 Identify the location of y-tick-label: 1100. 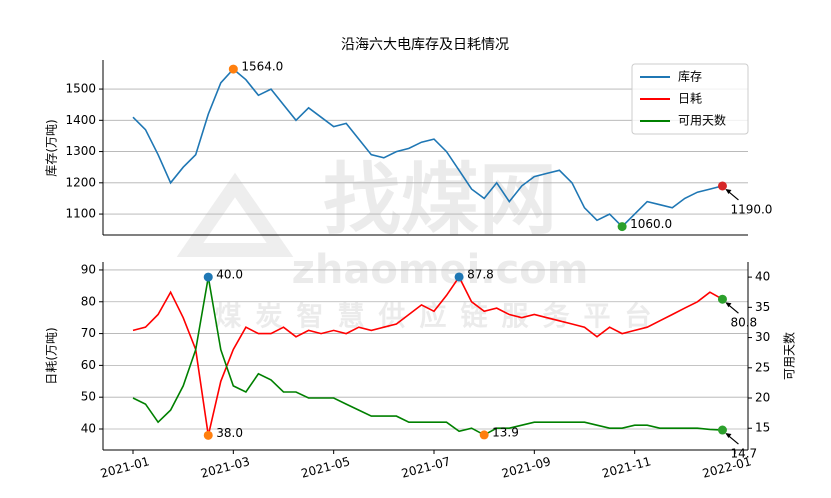
(80, 214).